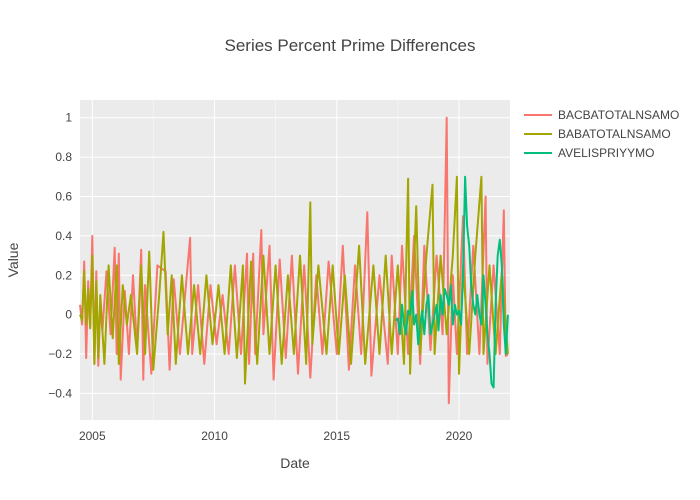 The height and width of the screenshot is (500, 700). What do you see at coordinates (60, 354) in the screenshot?
I see `y-tick-label: −0.2` at bounding box center [60, 354].